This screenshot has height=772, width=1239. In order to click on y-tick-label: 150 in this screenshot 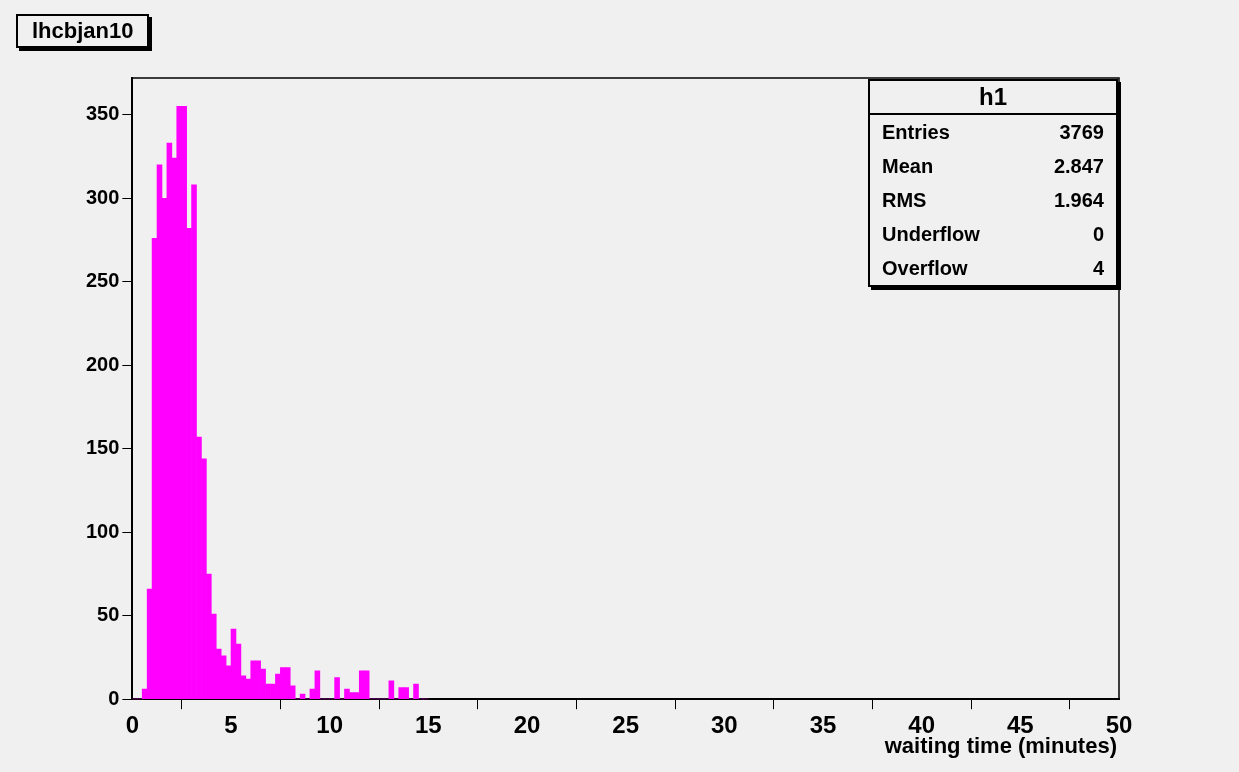, I will do `click(102, 447)`.